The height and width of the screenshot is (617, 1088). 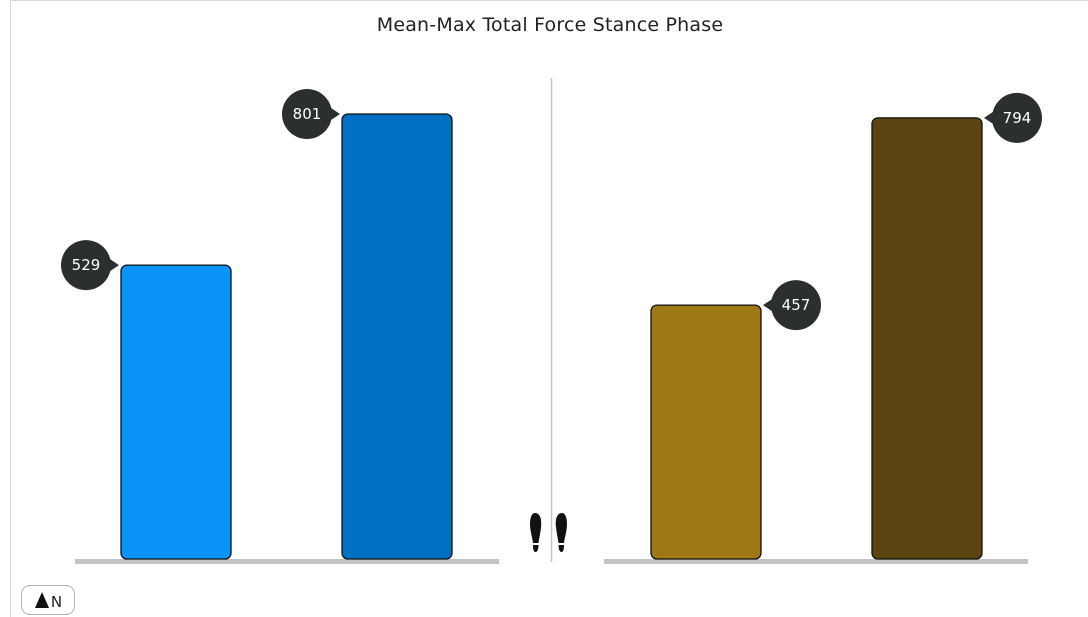 I want to click on value-label-left-1: 529, so click(x=90, y=265).